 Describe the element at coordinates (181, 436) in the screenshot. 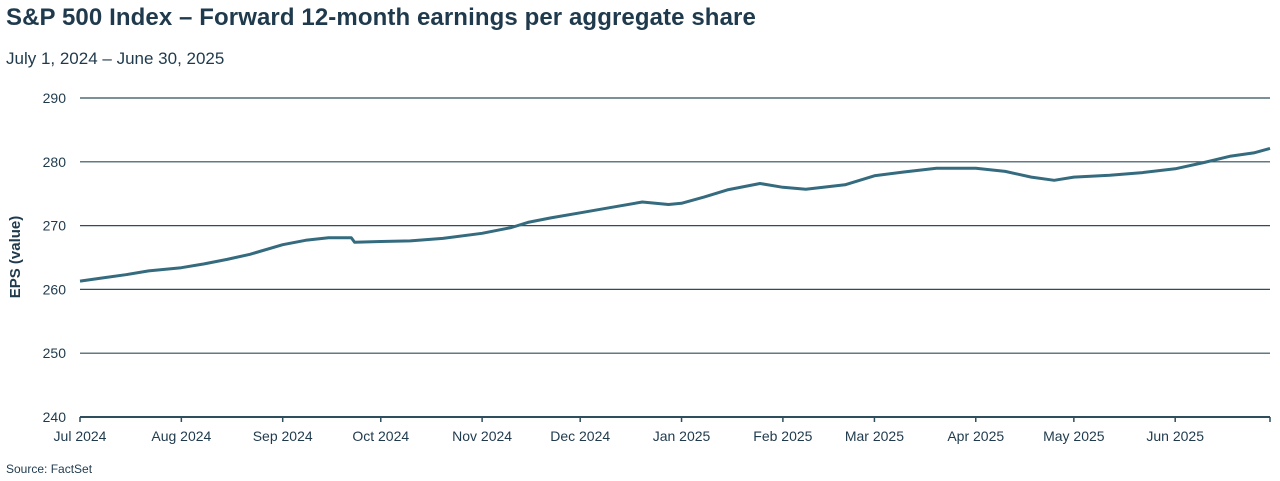

I see `x-tick-label: Aug 2024` at that location.